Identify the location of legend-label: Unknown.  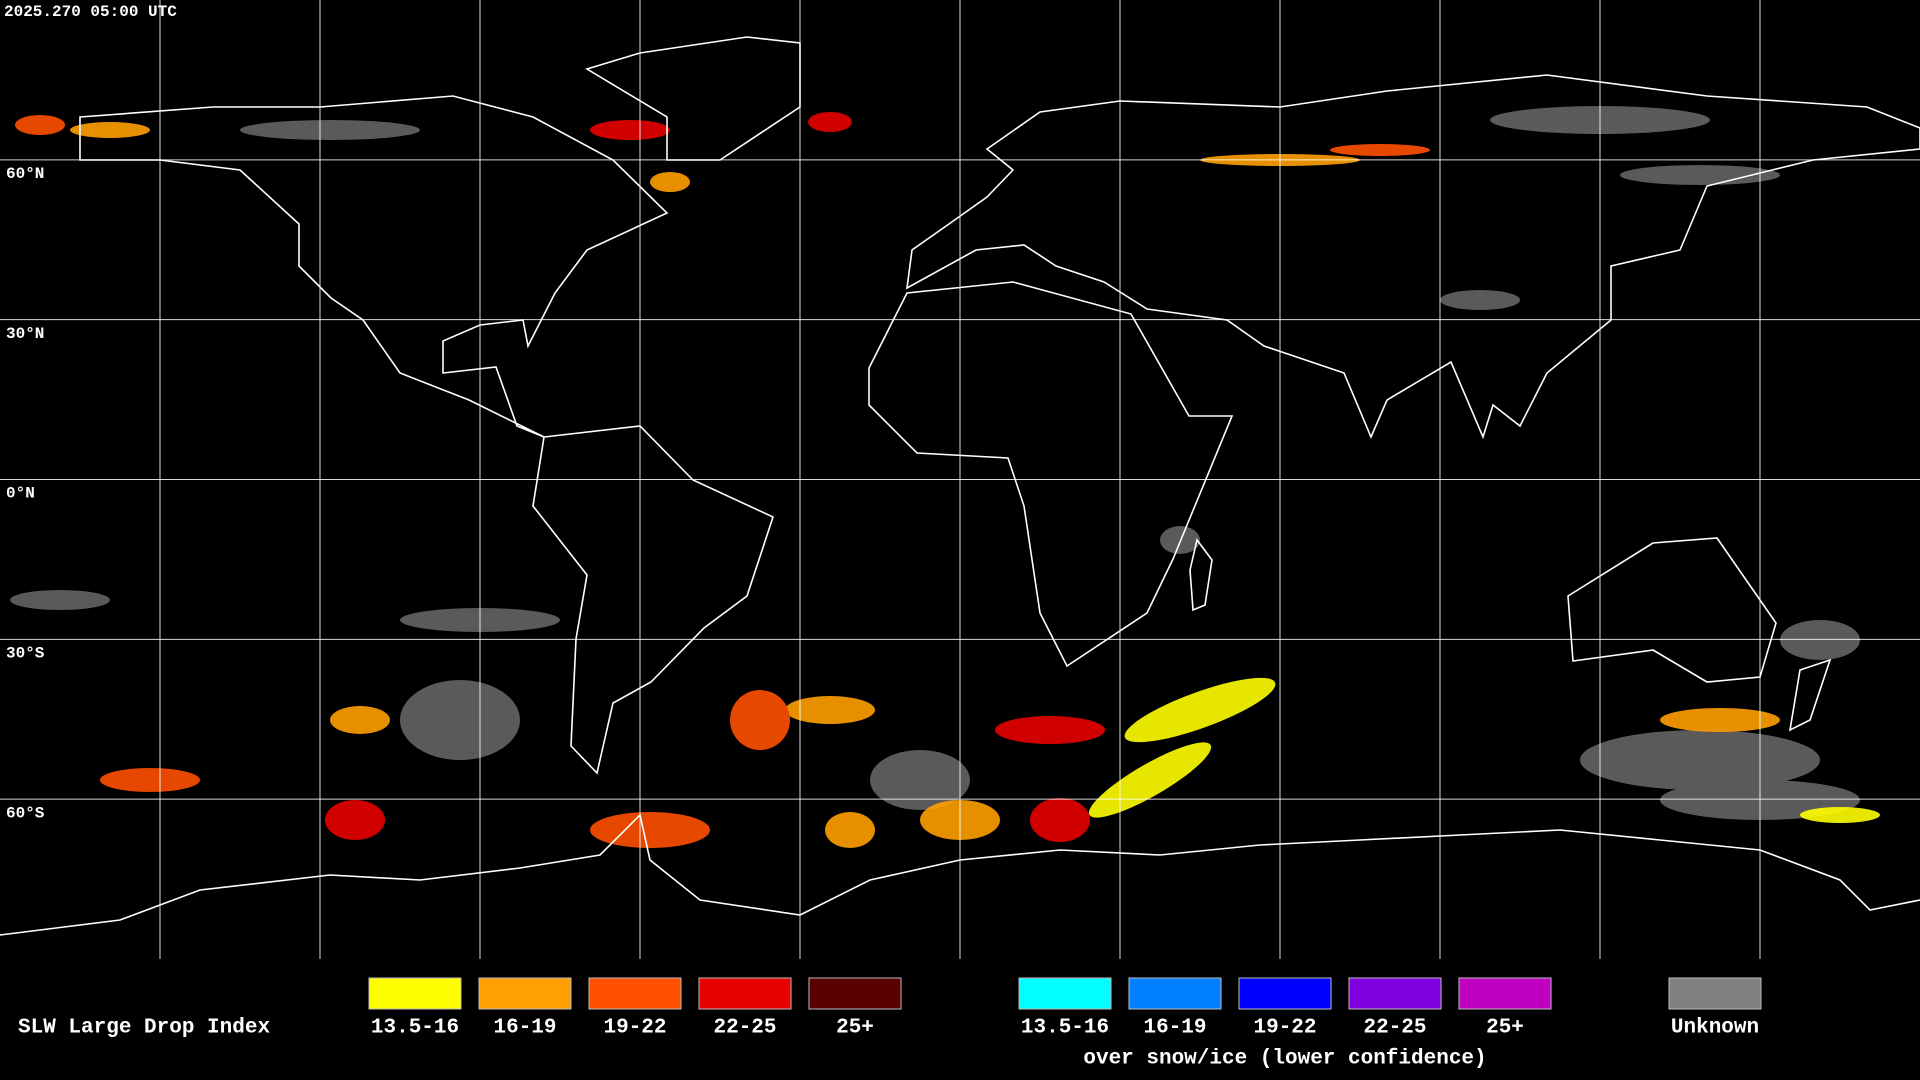
(1715, 1028).